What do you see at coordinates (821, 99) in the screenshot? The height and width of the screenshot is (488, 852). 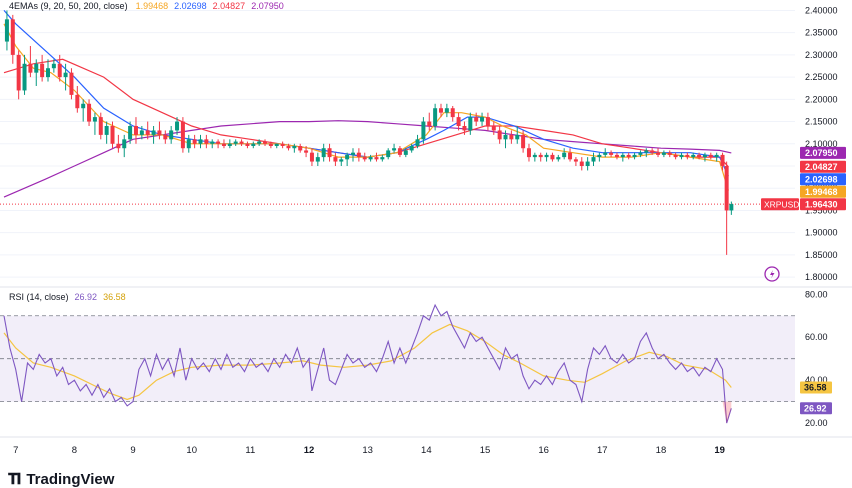 I see `price-tick-label: 2.20000` at bounding box center [821, 99].